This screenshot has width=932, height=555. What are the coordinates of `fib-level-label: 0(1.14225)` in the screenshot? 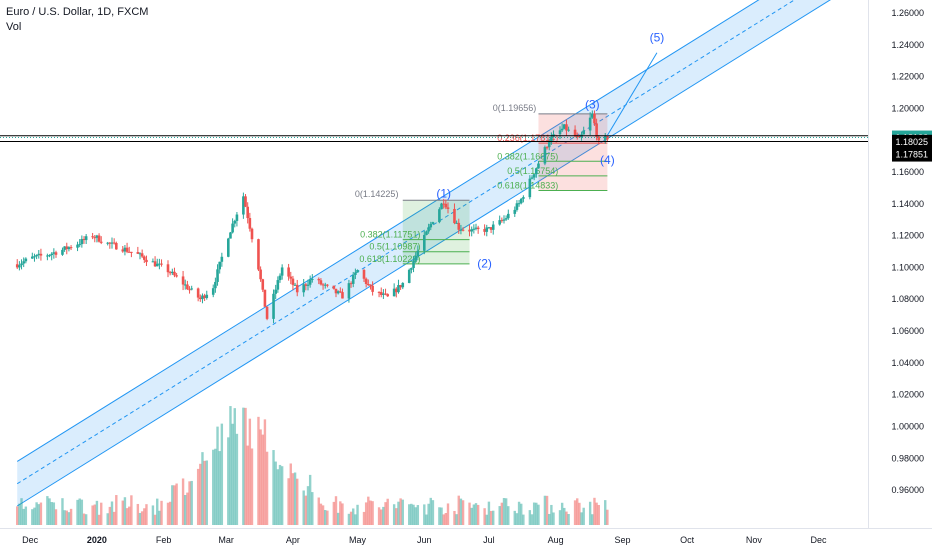 It's located at (377, 194).